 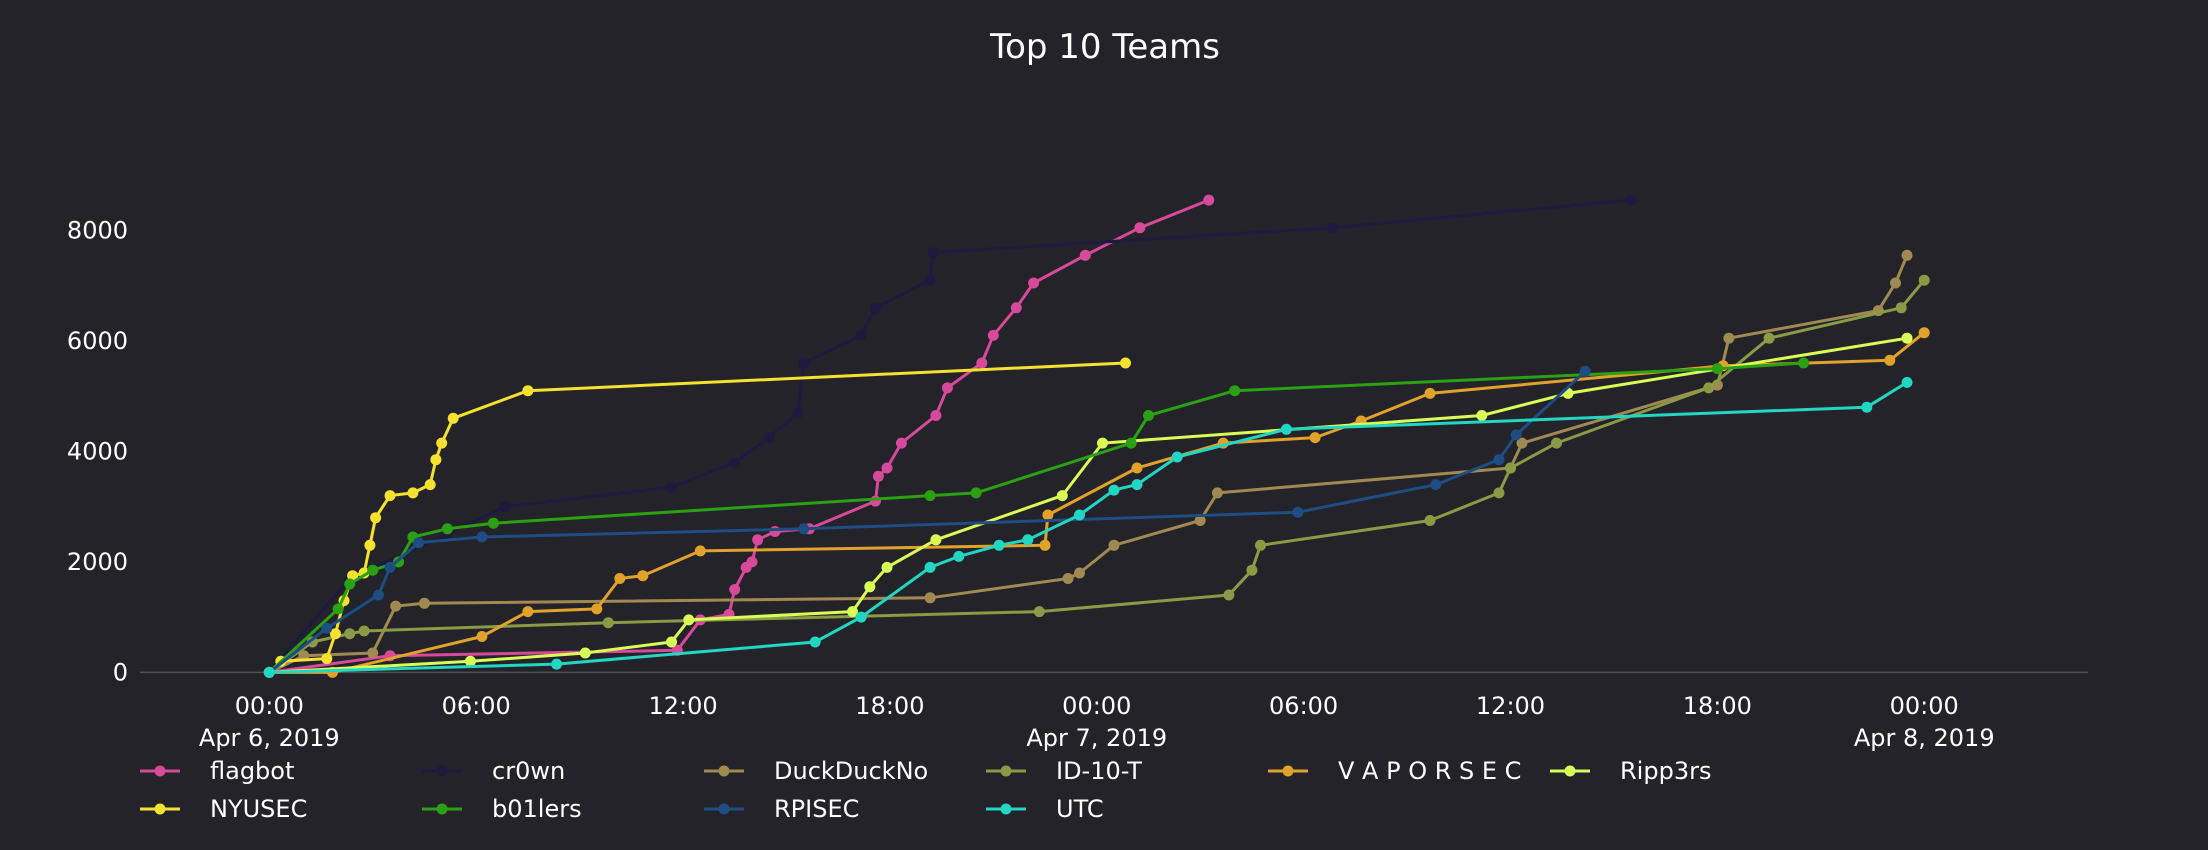 I want to click on legend-item: ID-10-T, so click(x=1064, y=771).